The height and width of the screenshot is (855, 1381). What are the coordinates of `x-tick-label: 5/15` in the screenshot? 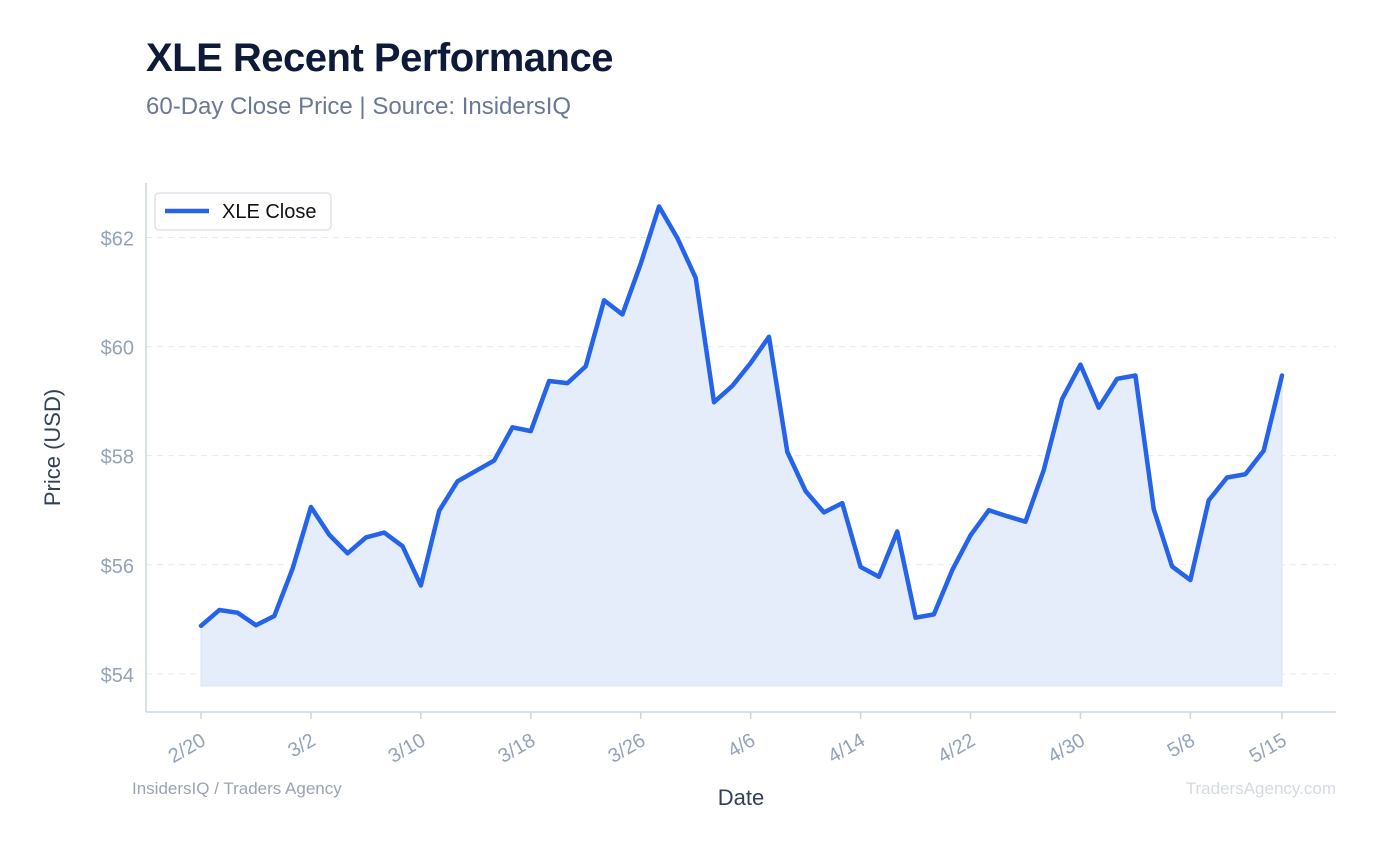 It's located at (1268, 748).